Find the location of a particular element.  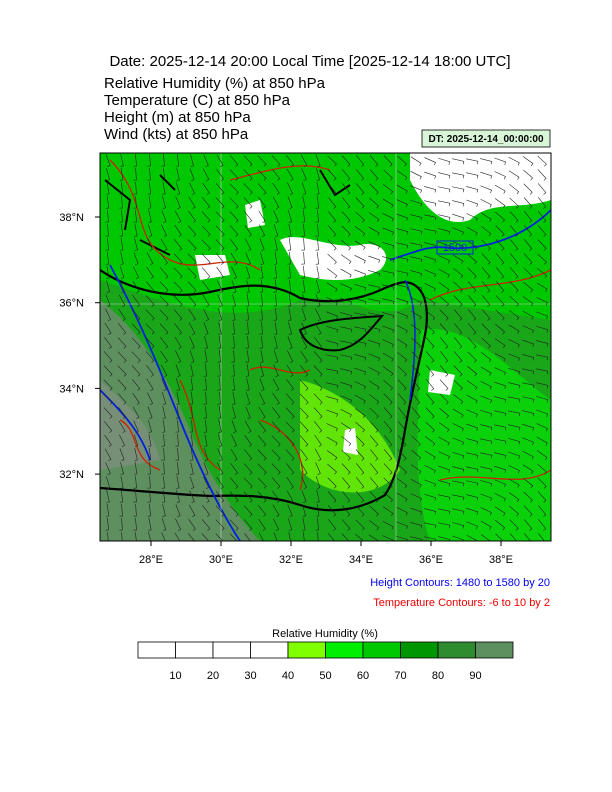

colorbar-box is located at coordinates (494, 650).